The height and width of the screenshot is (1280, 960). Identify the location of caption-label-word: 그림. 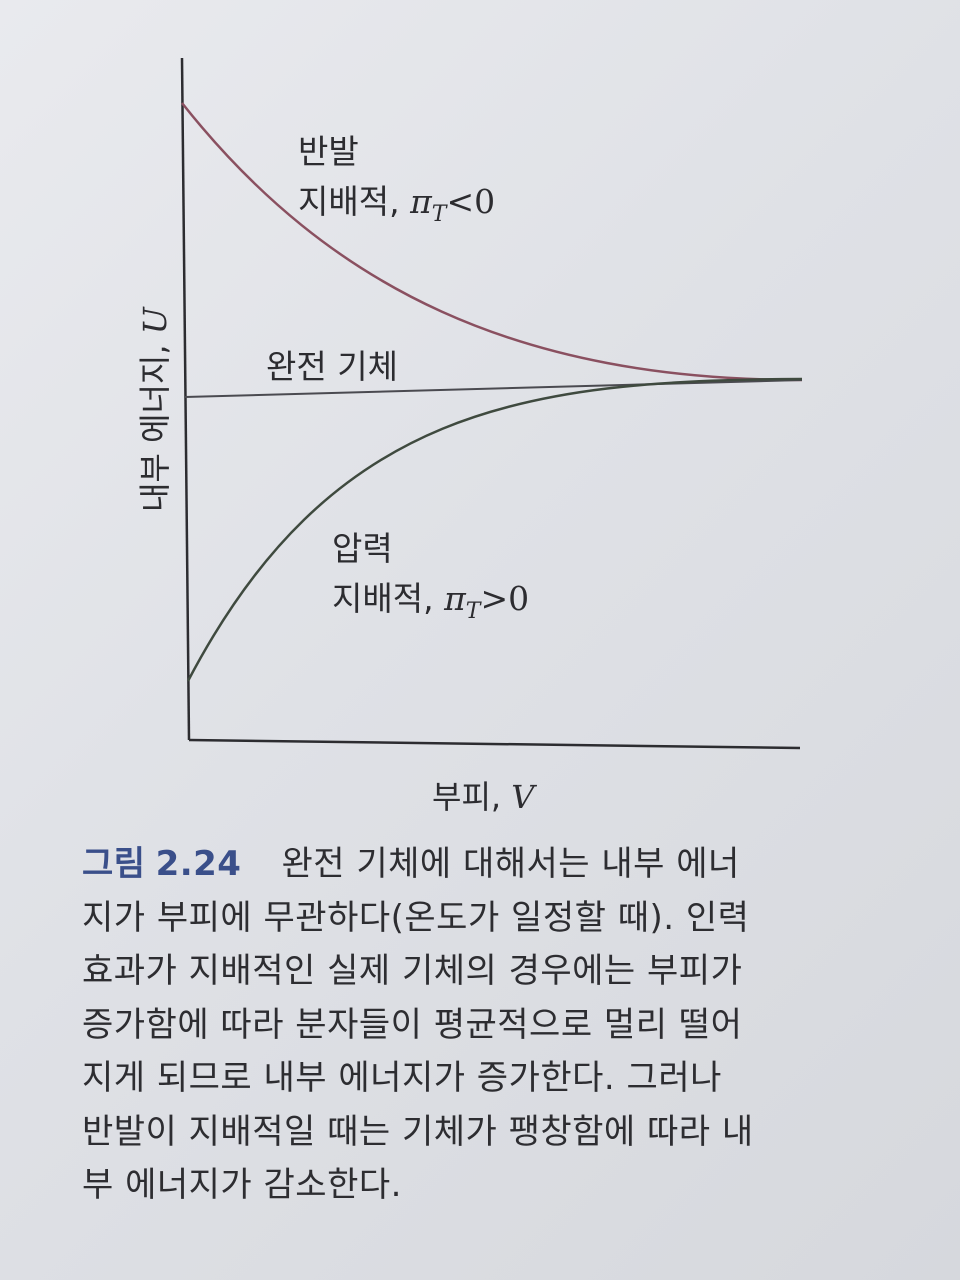
(114, 864).